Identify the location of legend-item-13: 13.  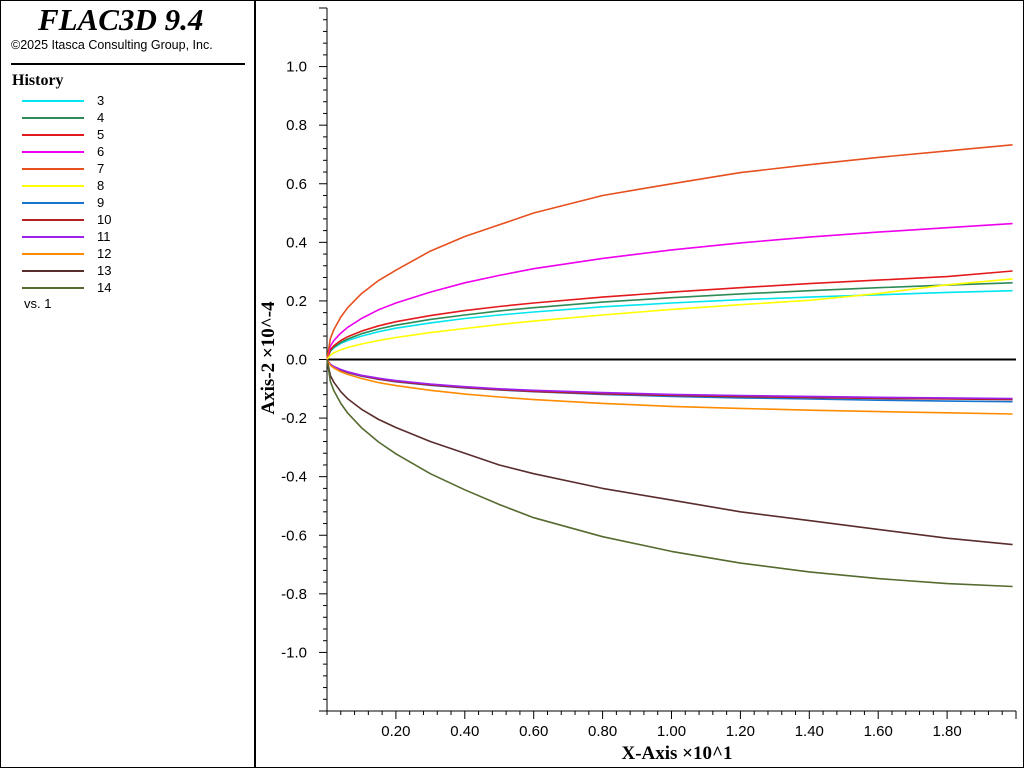
(122, 270).